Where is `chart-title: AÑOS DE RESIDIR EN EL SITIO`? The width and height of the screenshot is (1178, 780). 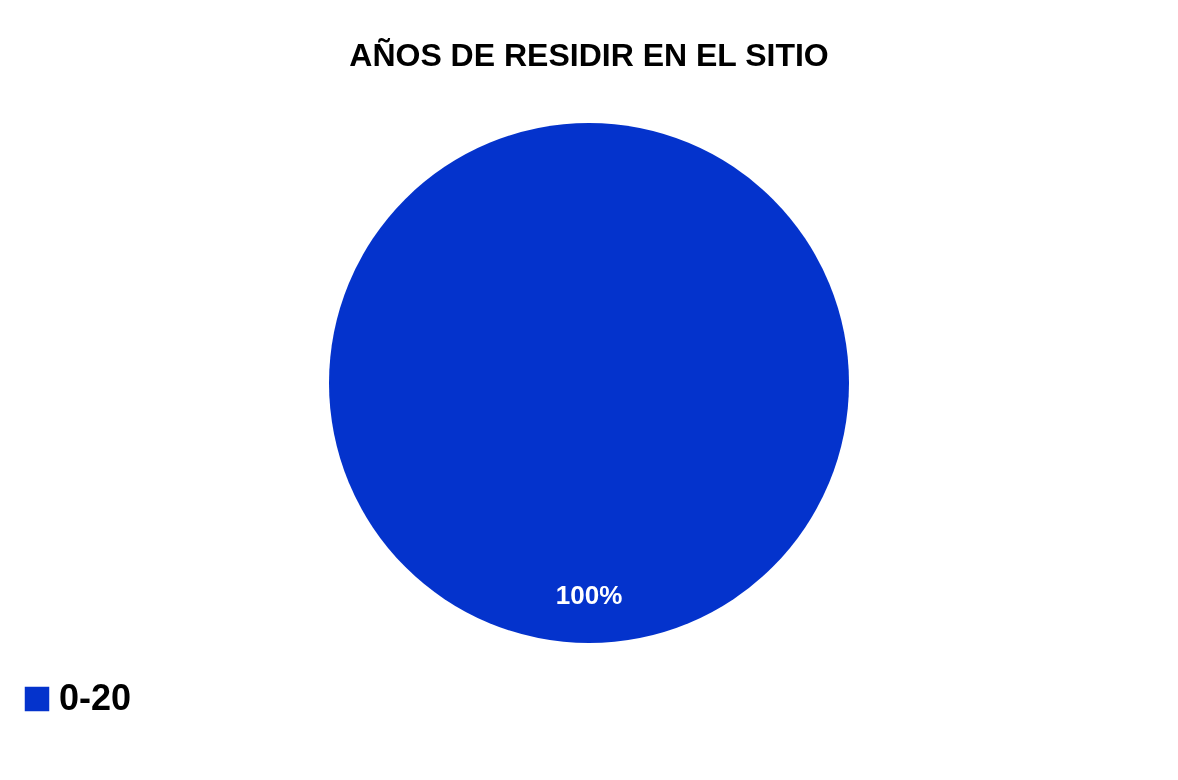
chart-title: AÑOS DE RESIDIR EN EL SITIO is located at coordinates (589, 55).